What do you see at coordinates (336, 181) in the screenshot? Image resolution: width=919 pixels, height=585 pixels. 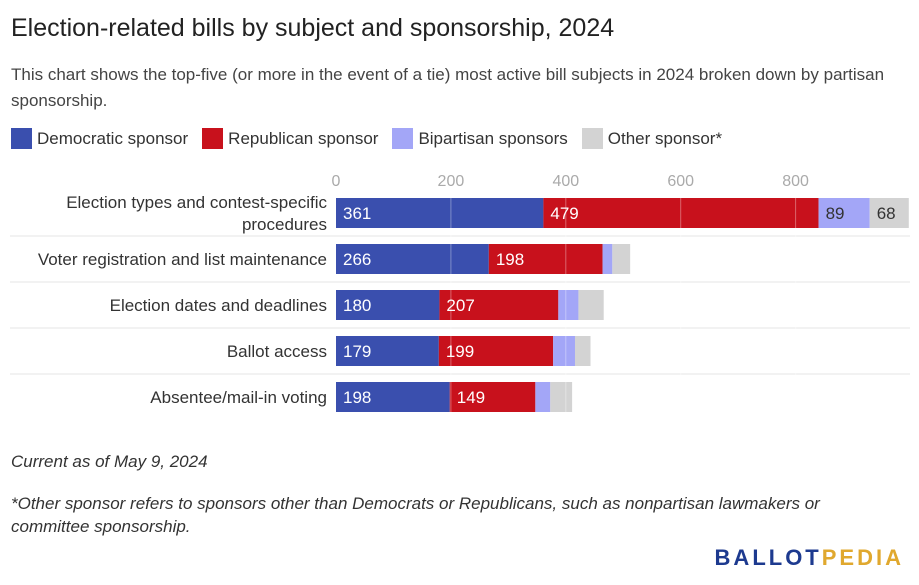 I see `x-tick-label: 0` at bounding box center [336, 181].